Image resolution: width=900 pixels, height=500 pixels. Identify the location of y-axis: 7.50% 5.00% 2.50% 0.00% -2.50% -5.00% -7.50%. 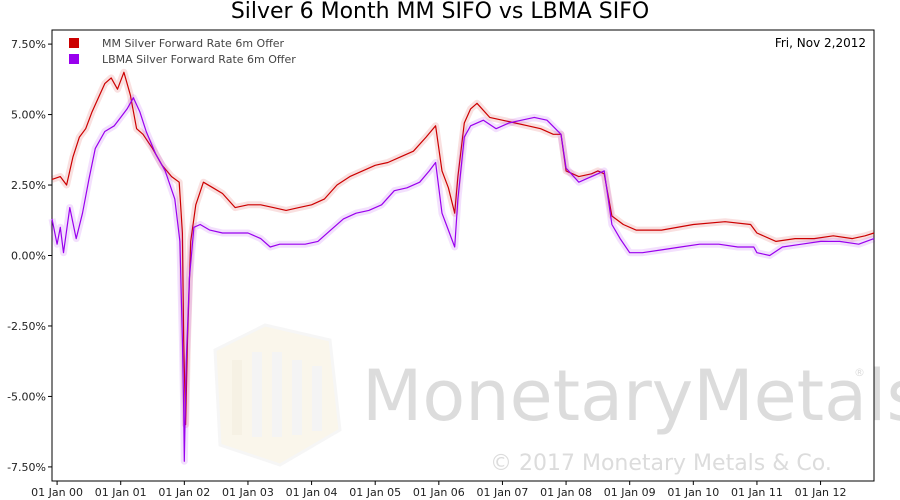
(29, 256).